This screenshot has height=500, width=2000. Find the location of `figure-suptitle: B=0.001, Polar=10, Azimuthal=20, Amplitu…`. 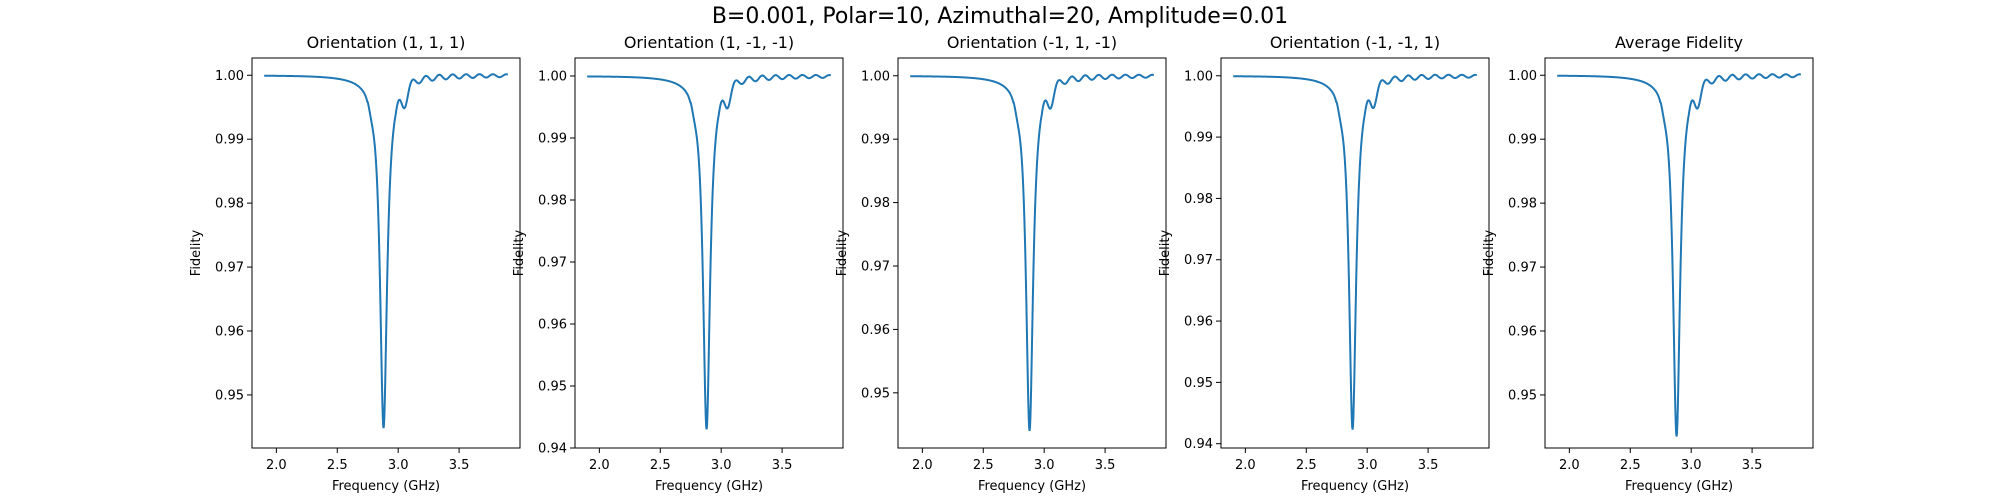

figure-suptitle: B=0.001, Polar=10, Azimuthal=20, Amplitu… is located at coordinates (1000, 16).